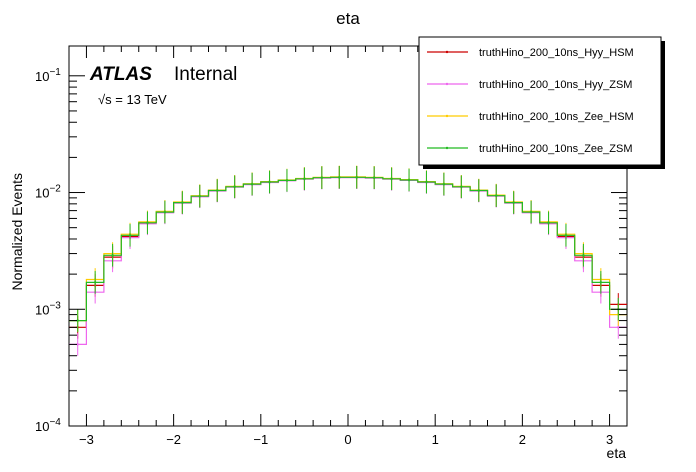  I want to click on legend-box, so click(540, 101).